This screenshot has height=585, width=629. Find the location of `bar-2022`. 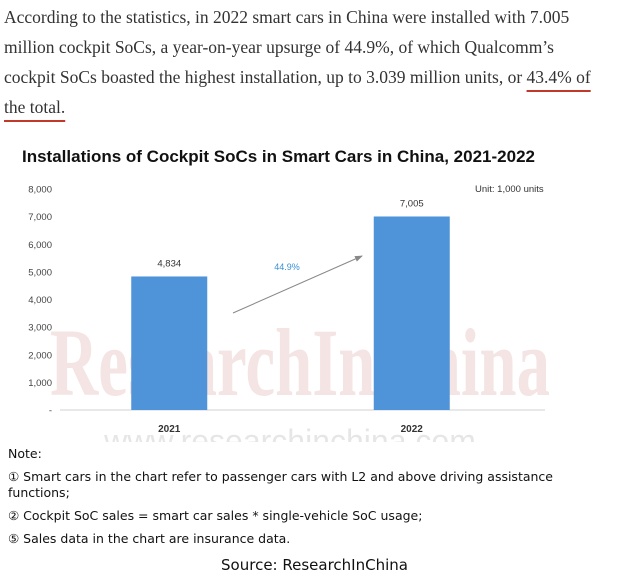

bar-2022 is located at coordinates (411, 313).